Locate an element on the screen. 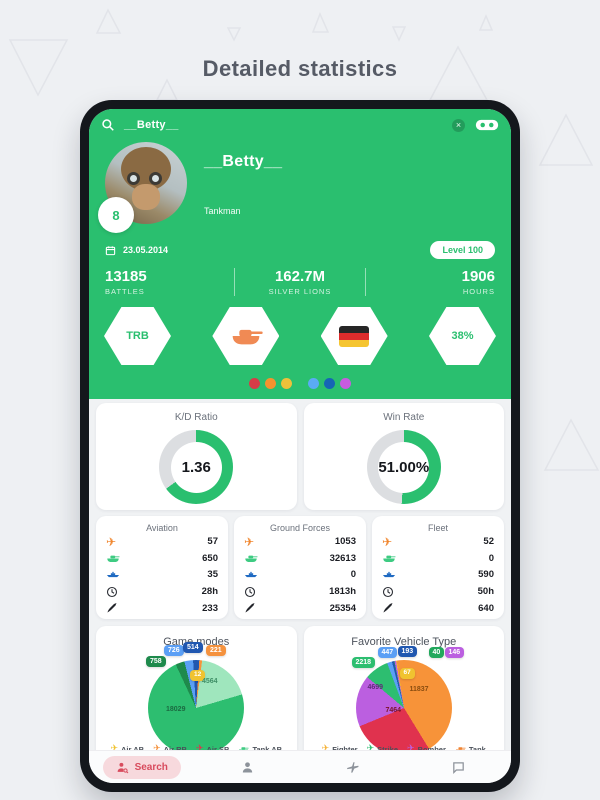 Image resolution: width=600 pixels, height=800 pixels. kd-ratio-value: 1.36 is located at coordinates (196, 467).